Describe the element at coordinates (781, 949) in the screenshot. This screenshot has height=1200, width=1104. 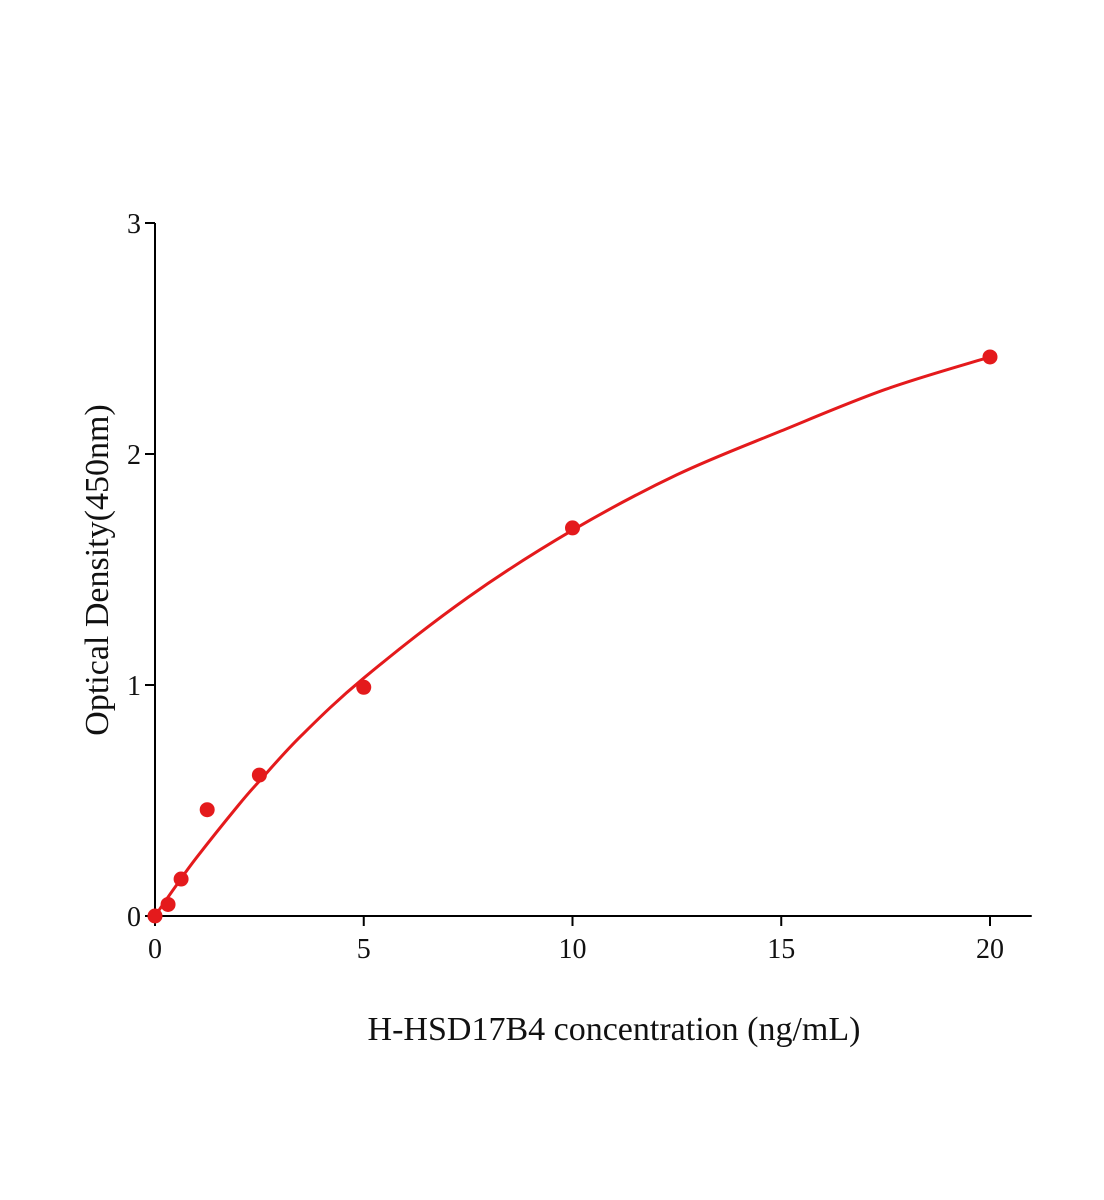
I see `x-tick-label: 15` at that location.